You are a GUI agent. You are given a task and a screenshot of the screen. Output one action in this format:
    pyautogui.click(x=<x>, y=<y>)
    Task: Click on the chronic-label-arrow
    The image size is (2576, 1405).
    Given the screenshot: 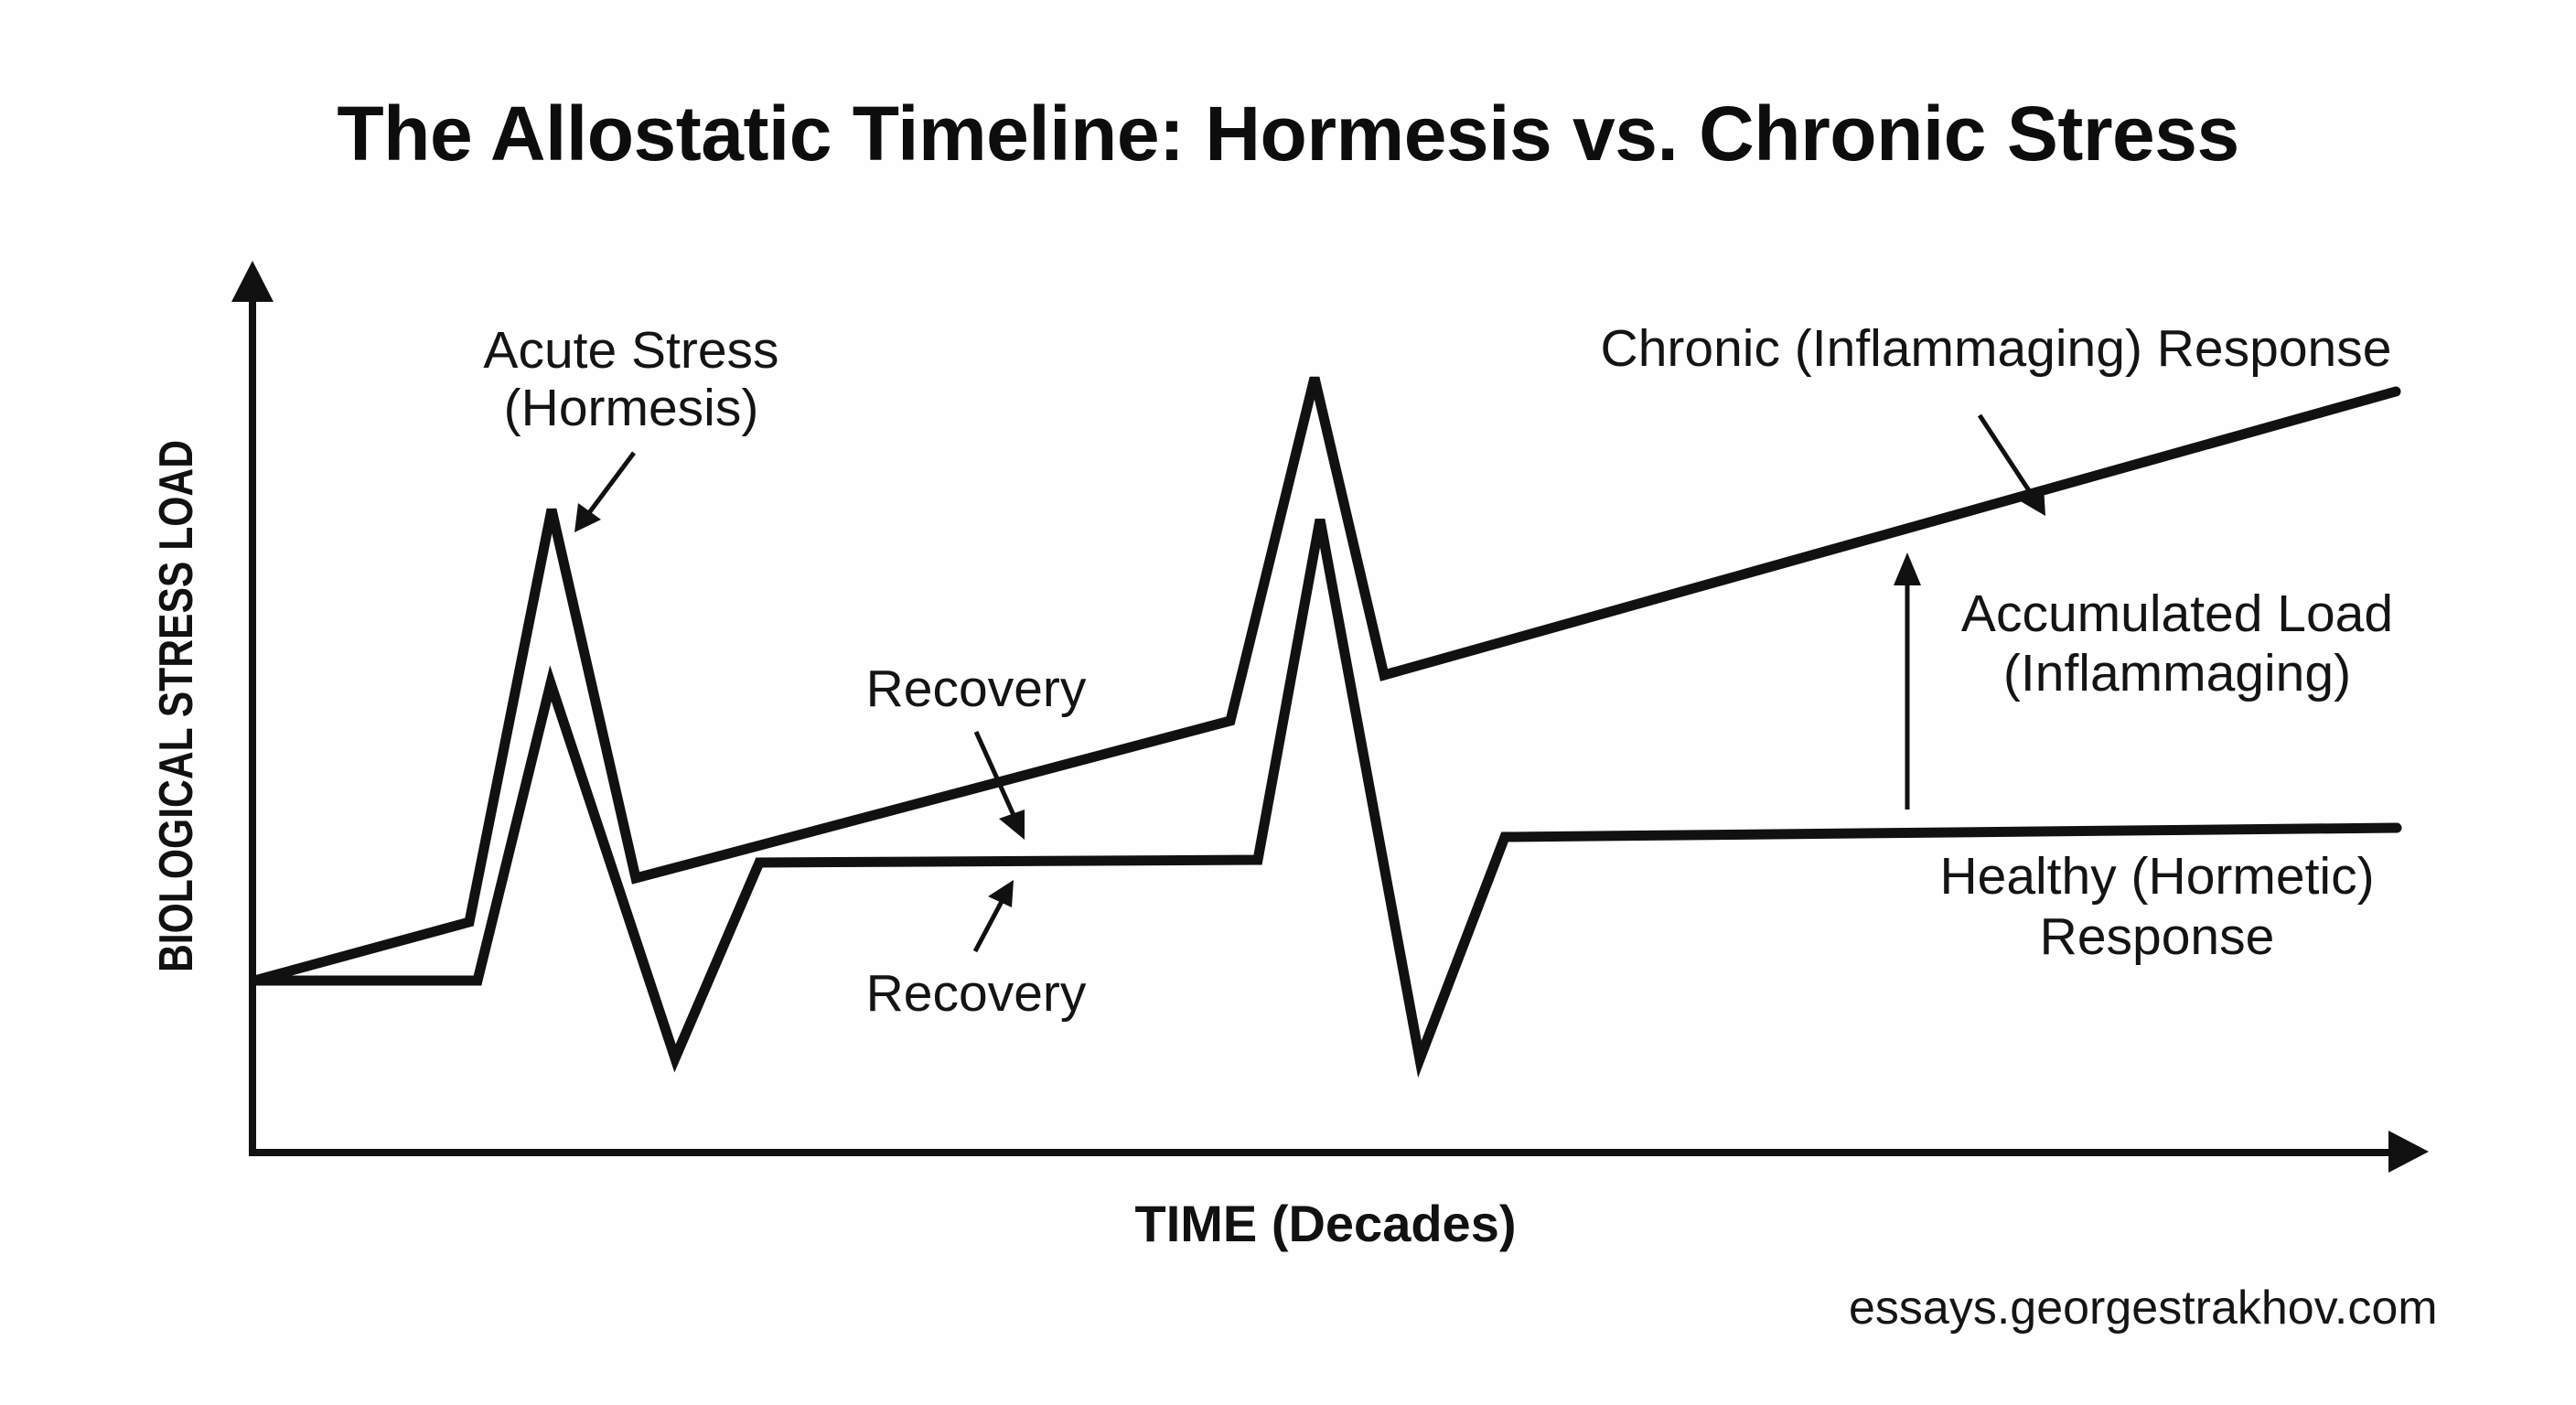 What is the action you would take?
    pyautogui.click(x=2011, y=464)
    